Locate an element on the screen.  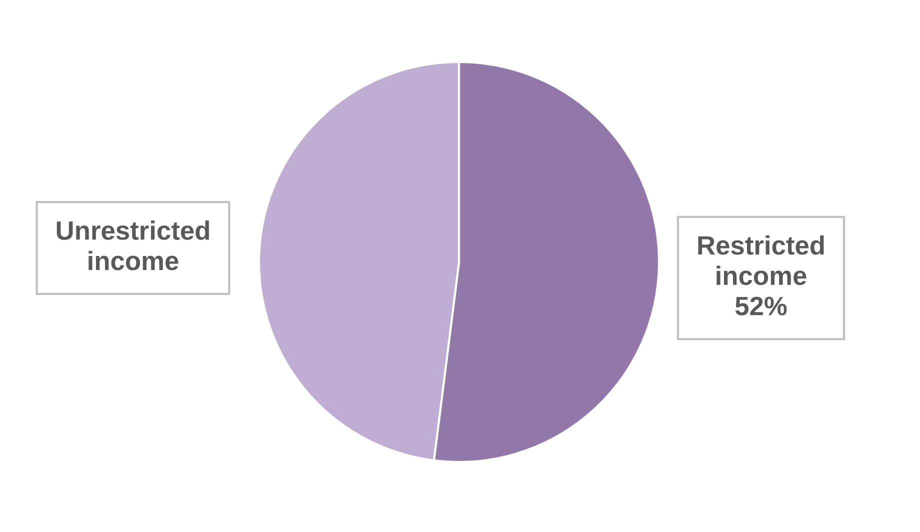
slice-label: Unrestricted income is located at coordinates (132, 245).